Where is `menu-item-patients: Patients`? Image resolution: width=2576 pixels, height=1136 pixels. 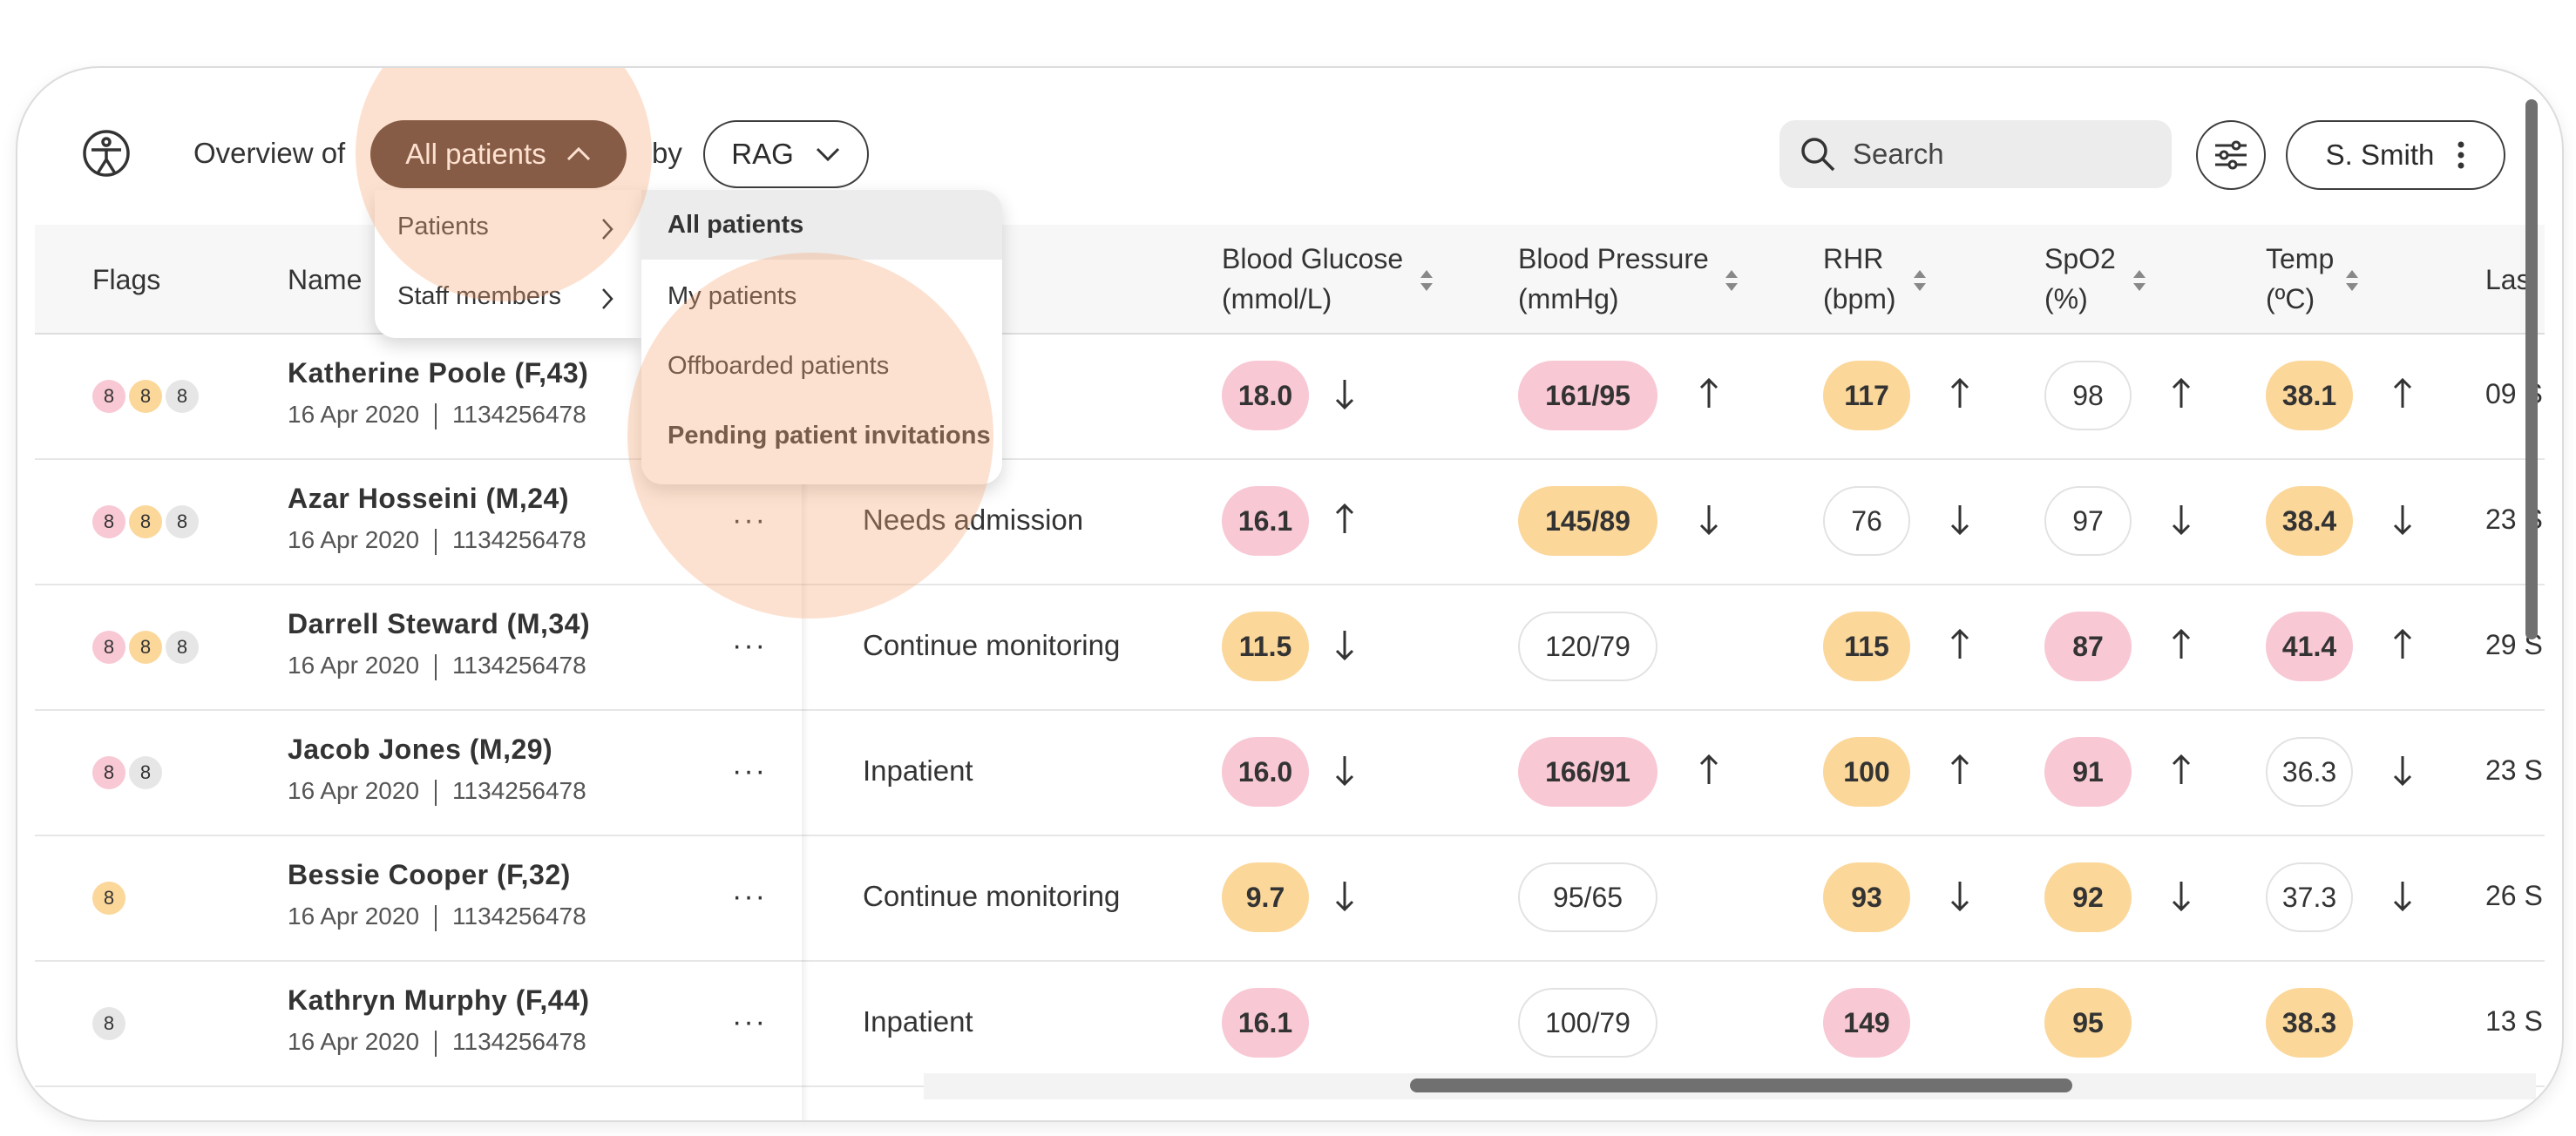 menu-item-patients: Patients is located at coordinates (443, 226).